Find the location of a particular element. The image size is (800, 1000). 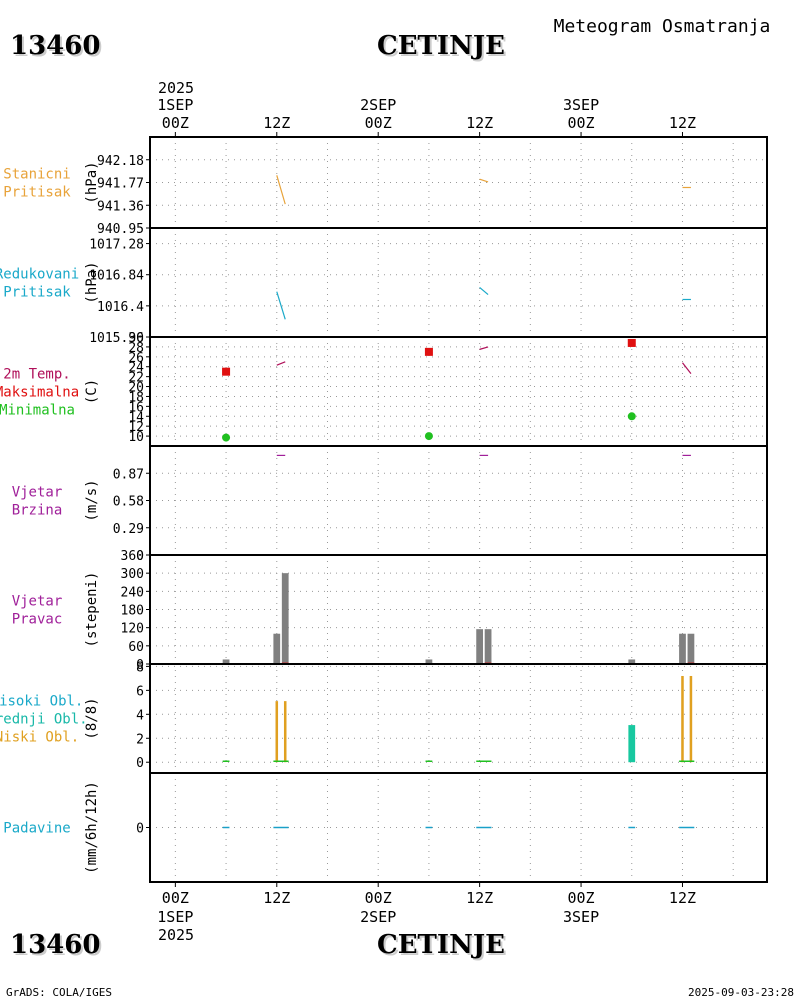

wind-speed-tick-label: 0.29 is located at coordinates (128, 529).